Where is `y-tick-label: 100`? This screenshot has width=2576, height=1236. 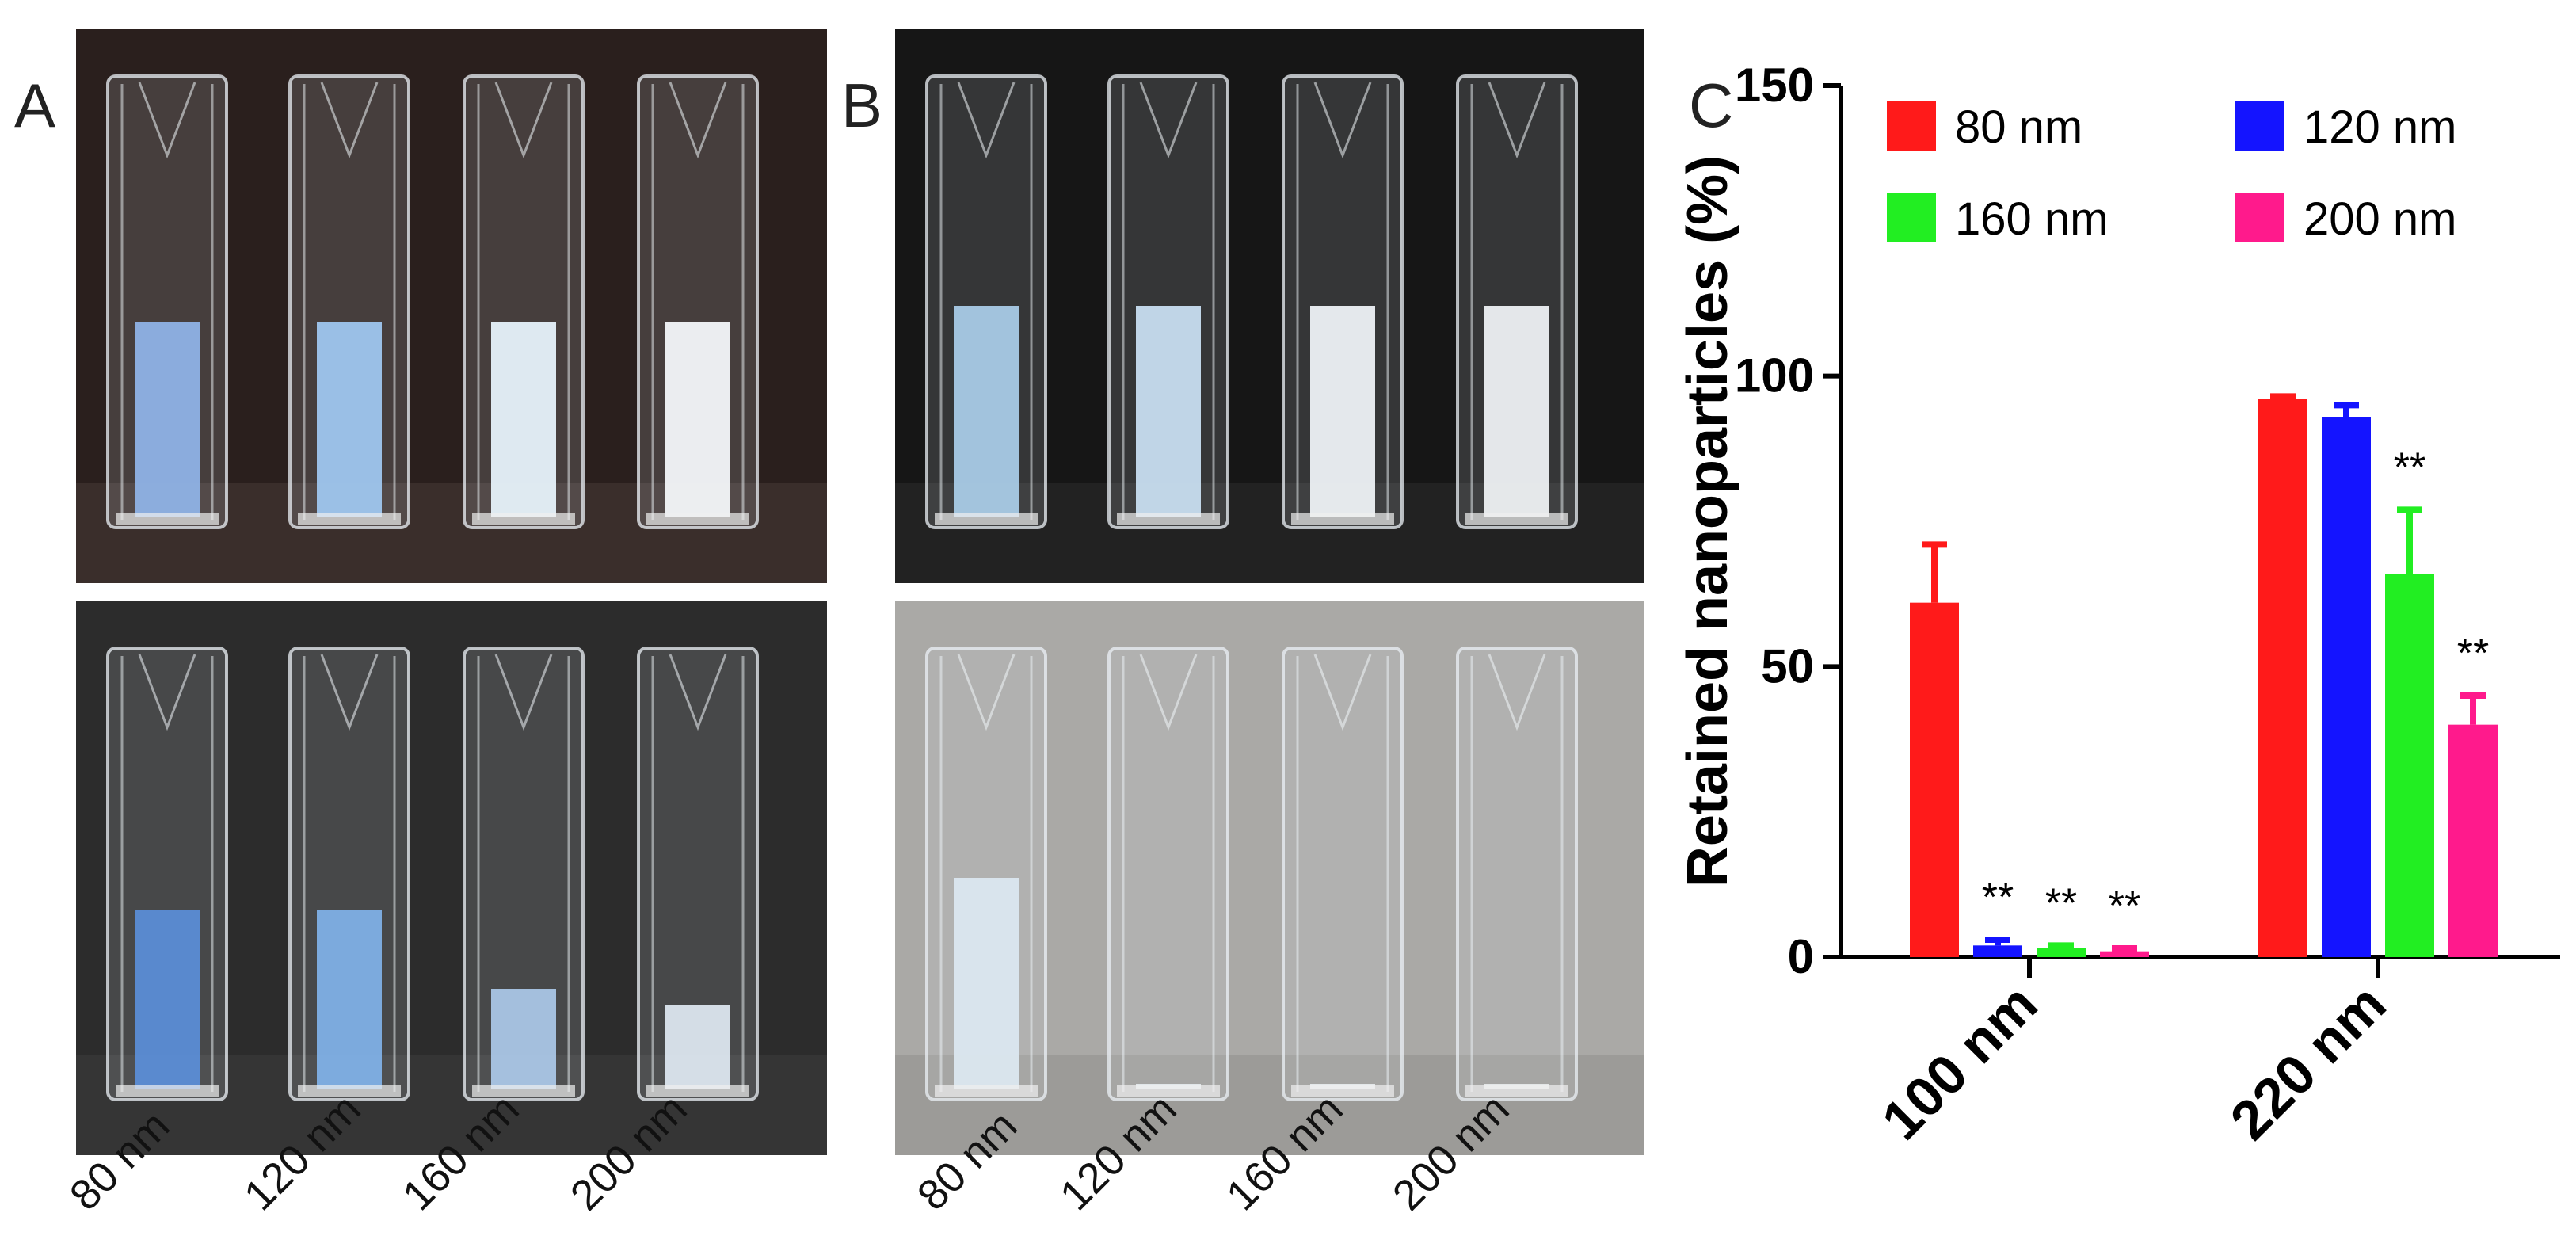
y-tick-label: 100 is located at coordinates (1774, 375).